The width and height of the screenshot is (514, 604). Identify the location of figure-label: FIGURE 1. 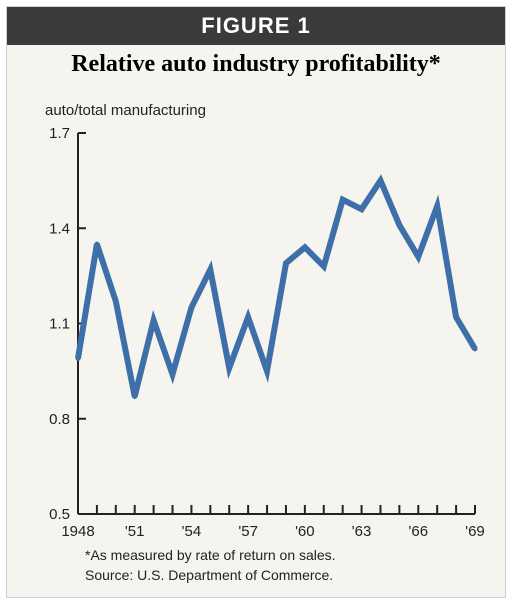
(256, 25).